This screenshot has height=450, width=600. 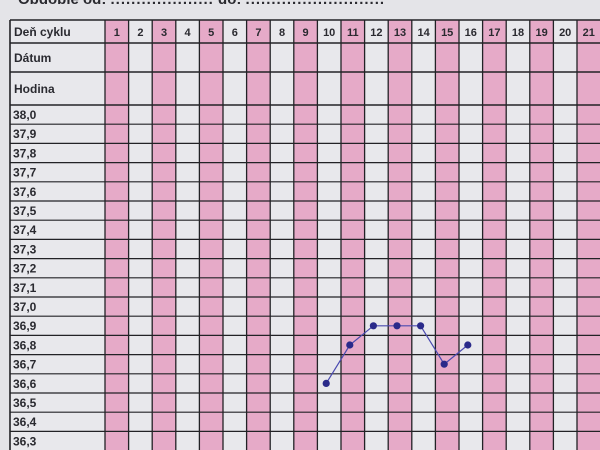 What do you see at coordinates (400, 33) in the screenshot?
I see `day-number-13: 13` at bounding box center [400, 33].